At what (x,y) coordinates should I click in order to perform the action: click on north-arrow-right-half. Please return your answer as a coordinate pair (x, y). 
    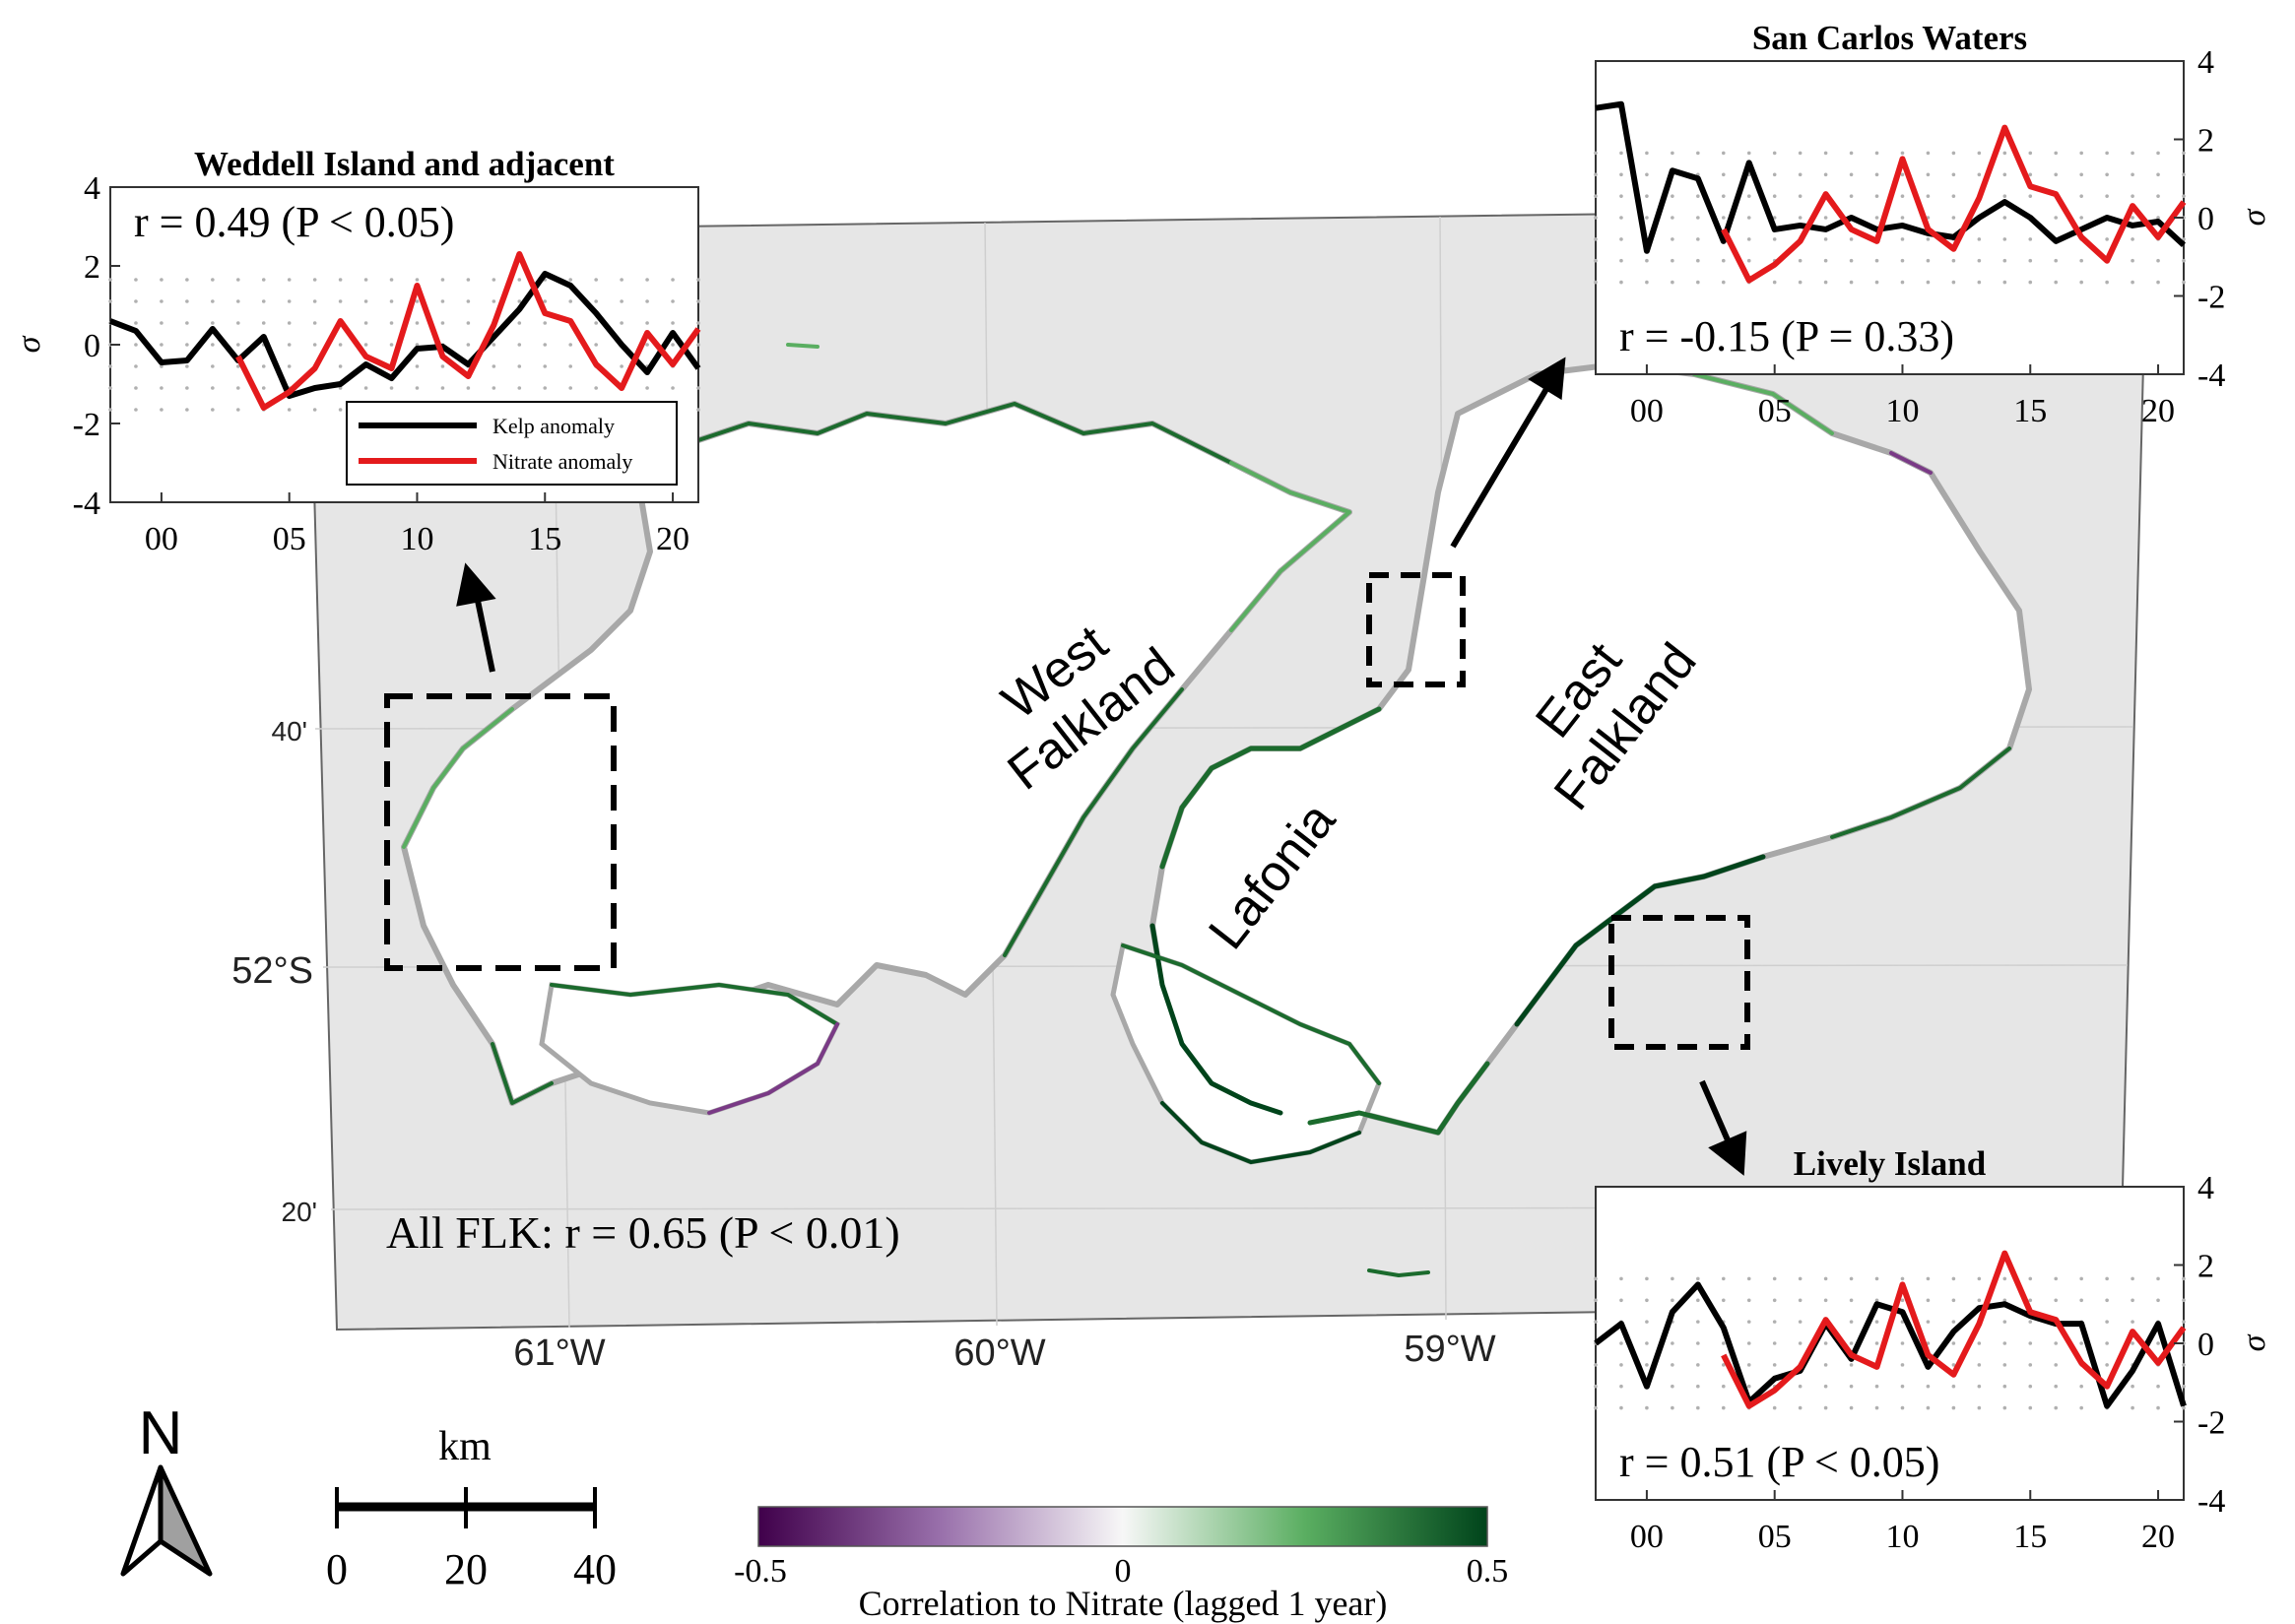
    Looking at the image, I should click on (186, 1521).